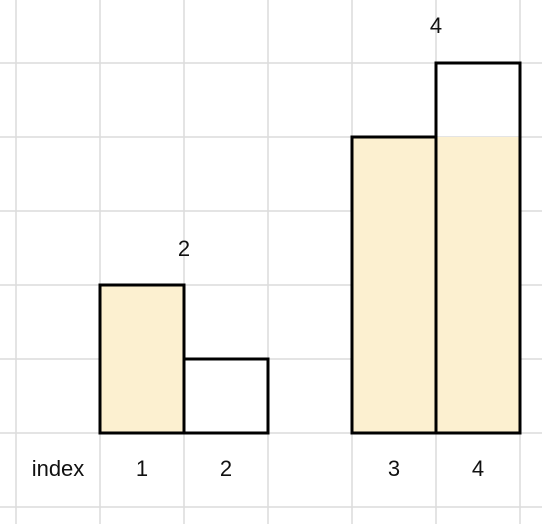 The width and height of the screenshot is (542, 524). What do you see at coordinates (478, 468) in the screenshot?
I see `index-value: 4` at bounding box center [478, 468].